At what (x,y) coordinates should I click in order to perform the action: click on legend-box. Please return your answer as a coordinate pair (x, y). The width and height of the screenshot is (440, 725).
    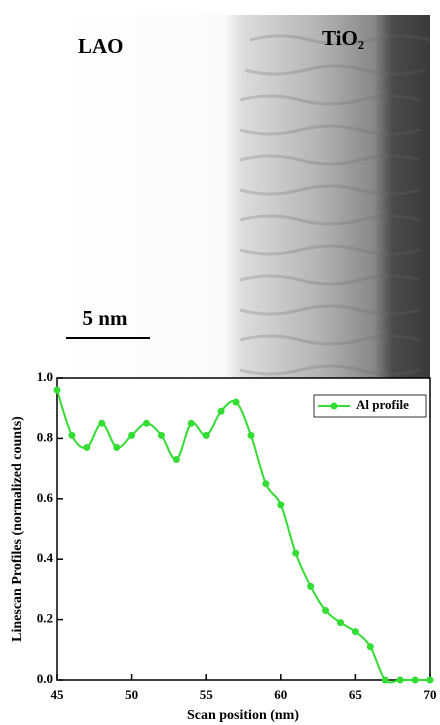
    Looking at the image, I should click on (370, 406).